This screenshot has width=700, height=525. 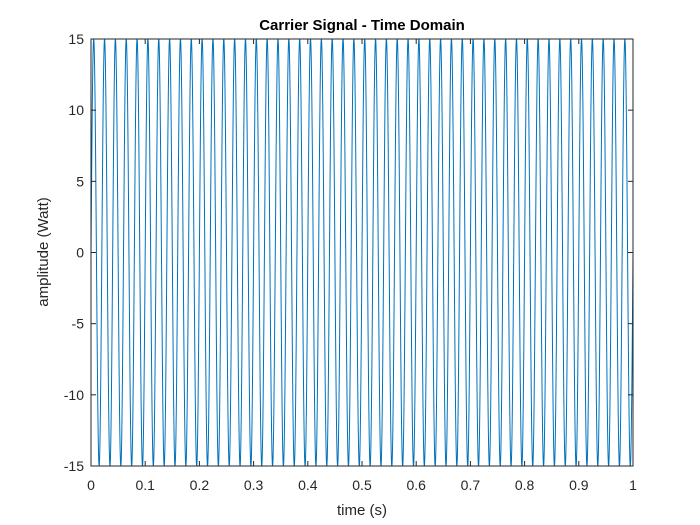 I want to click on x-tick-label-8: 0.8, so click(x=525, y=485).